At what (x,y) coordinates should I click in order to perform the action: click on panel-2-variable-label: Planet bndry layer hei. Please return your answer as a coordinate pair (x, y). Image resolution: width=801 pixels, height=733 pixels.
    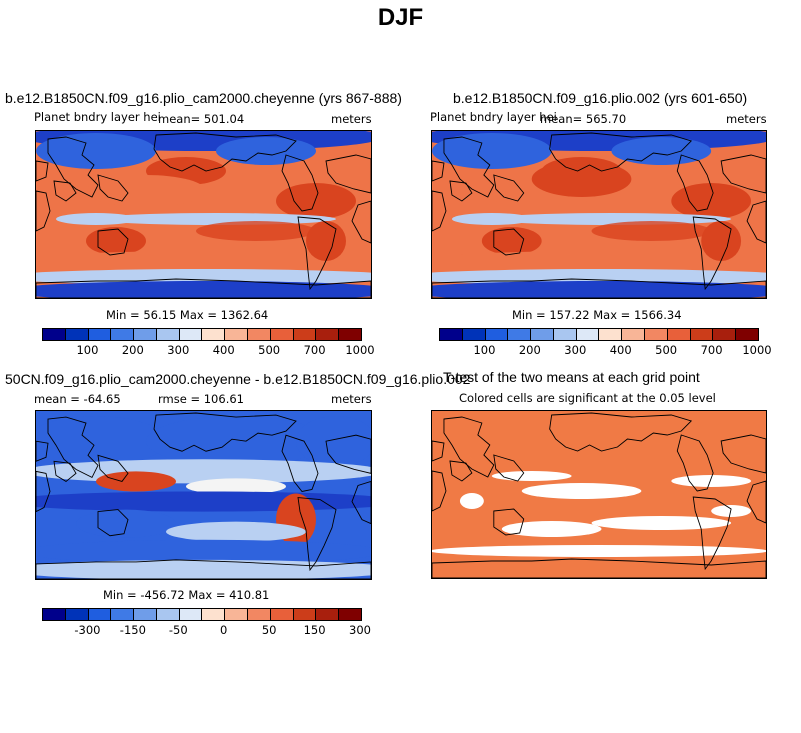
    Looking at the image, I should click on (493, 117).